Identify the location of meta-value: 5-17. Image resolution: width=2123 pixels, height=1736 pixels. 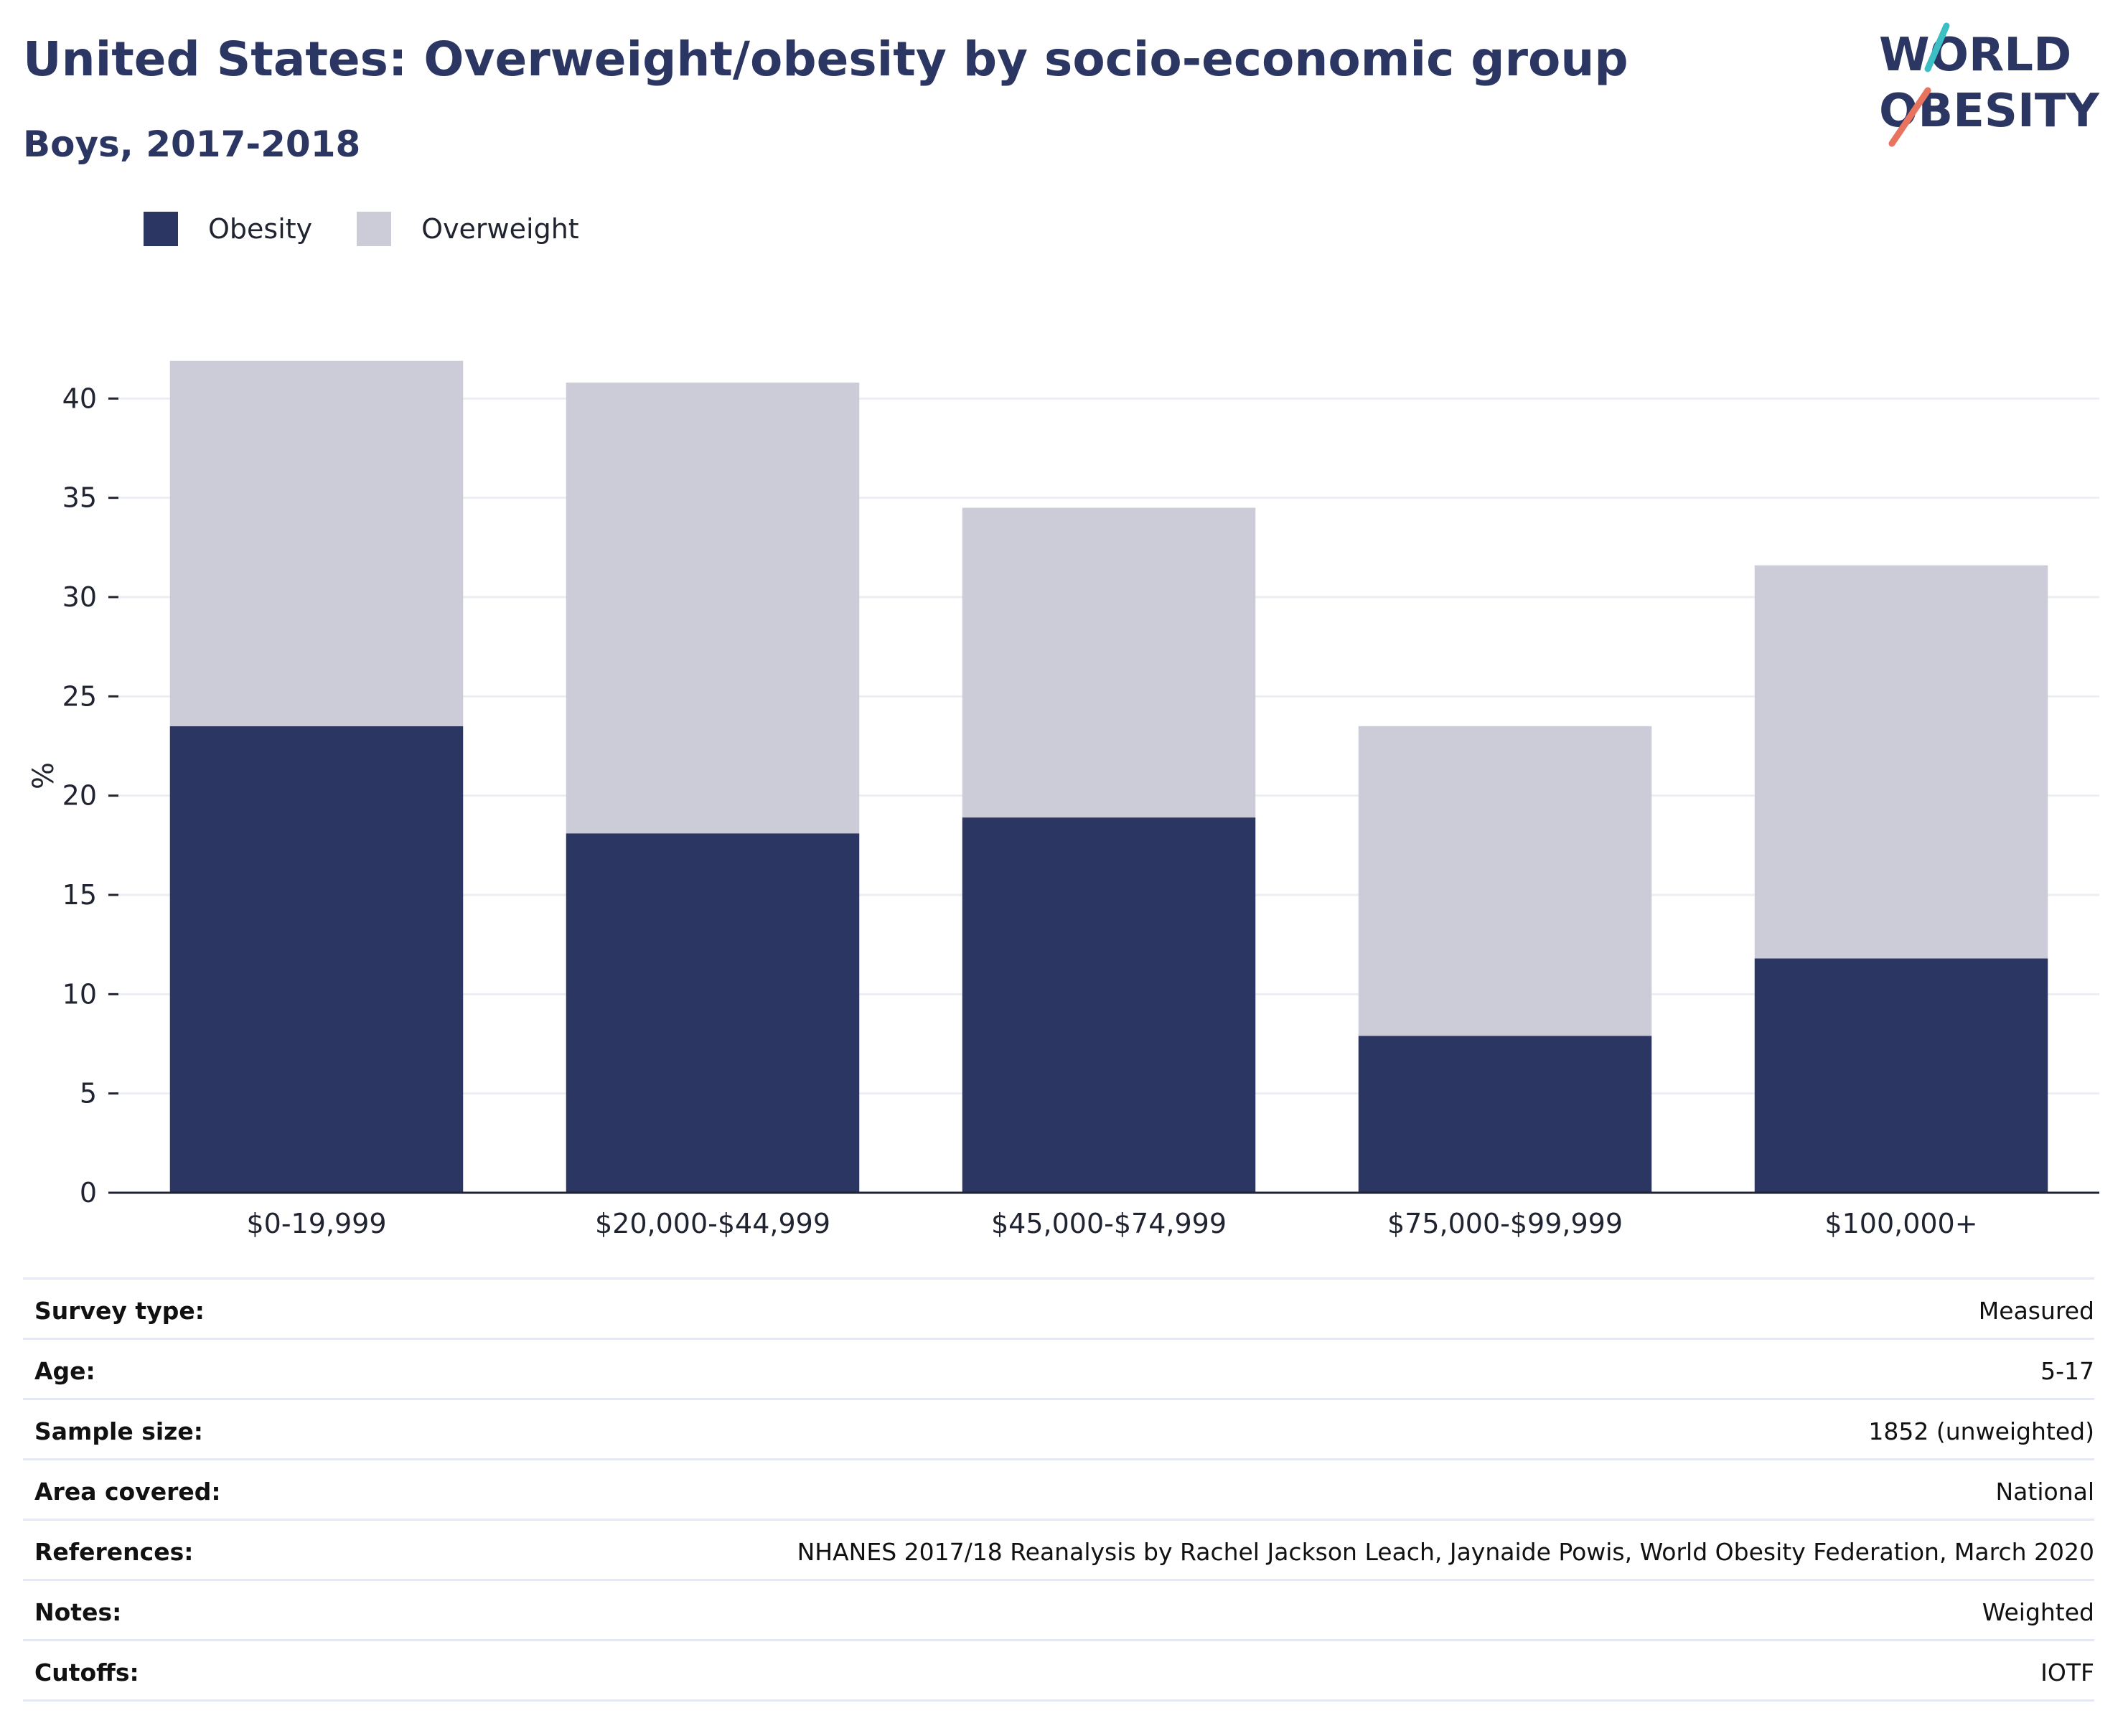
(2067, 1371).